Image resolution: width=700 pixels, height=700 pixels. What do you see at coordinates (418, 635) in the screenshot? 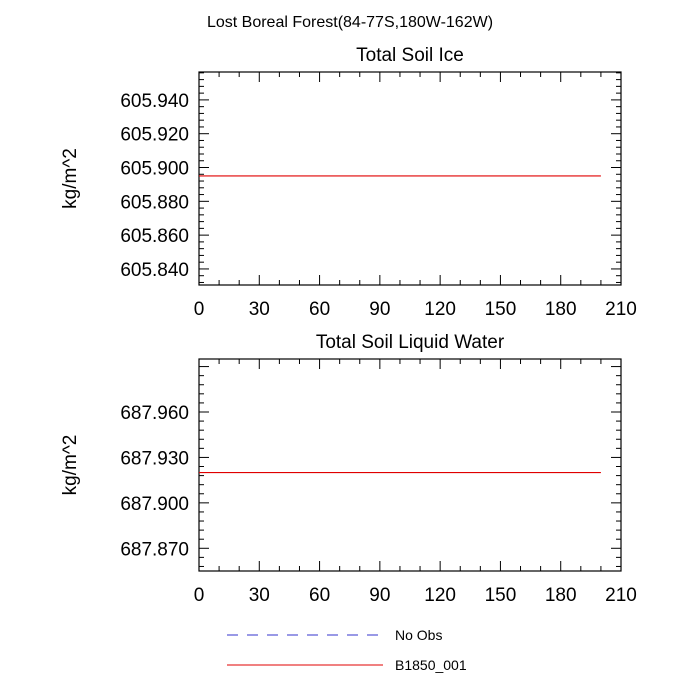
I see `legend-label-no-obs: No Obs` at bounding box center [418, 635].